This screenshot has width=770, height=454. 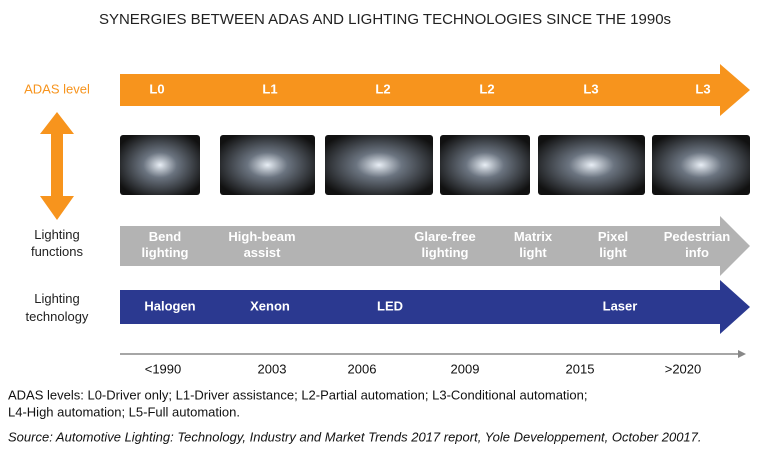 I want to click on note: L4-High automation; L5-Full automation., so click(x=124, y=411).